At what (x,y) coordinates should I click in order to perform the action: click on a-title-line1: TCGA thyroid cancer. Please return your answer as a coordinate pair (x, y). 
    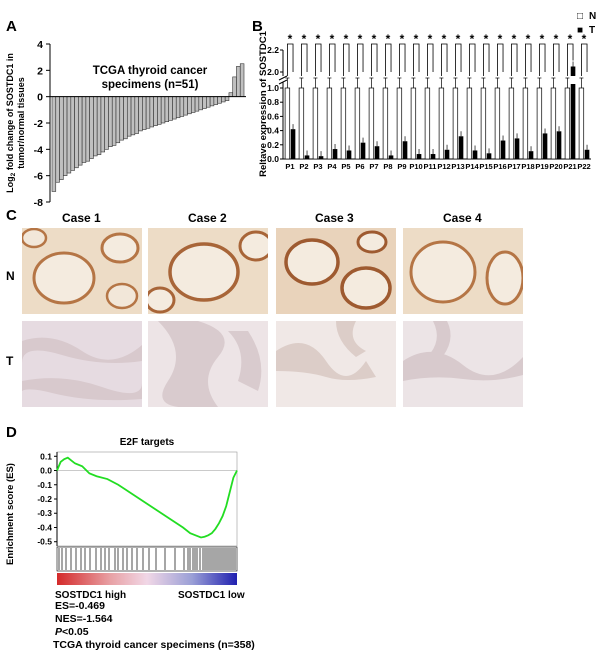
    Looking at the image, I should click on (150, 71).